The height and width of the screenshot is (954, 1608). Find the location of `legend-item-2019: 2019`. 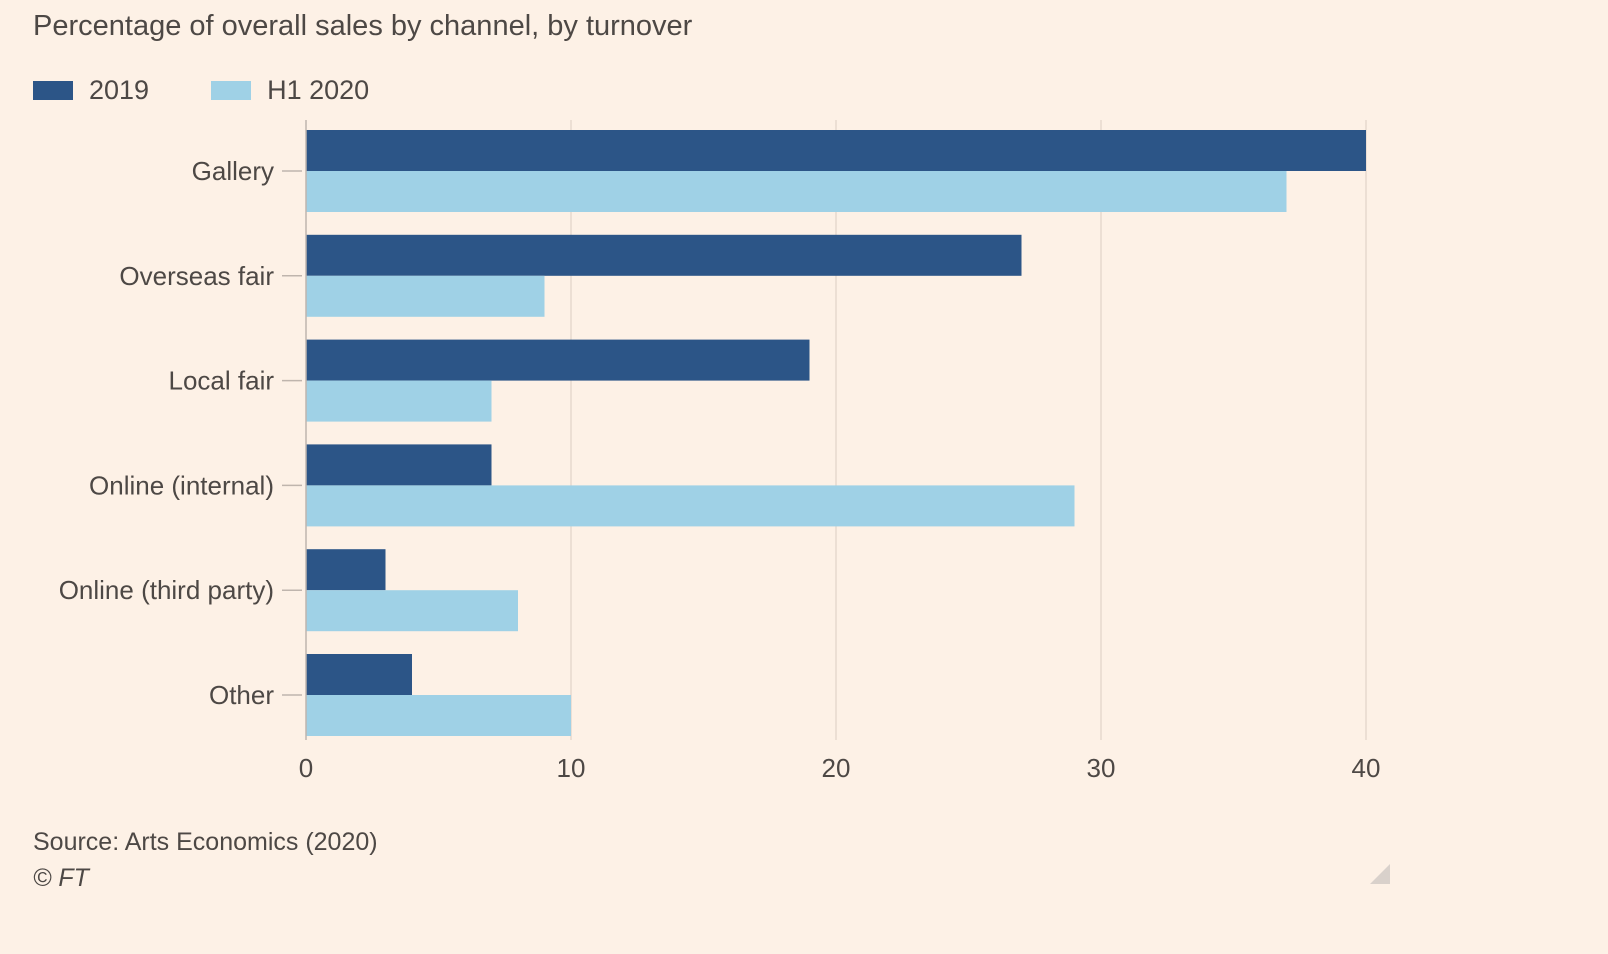

legend-item-2019: 2019 is located at coordinates (91, 90).